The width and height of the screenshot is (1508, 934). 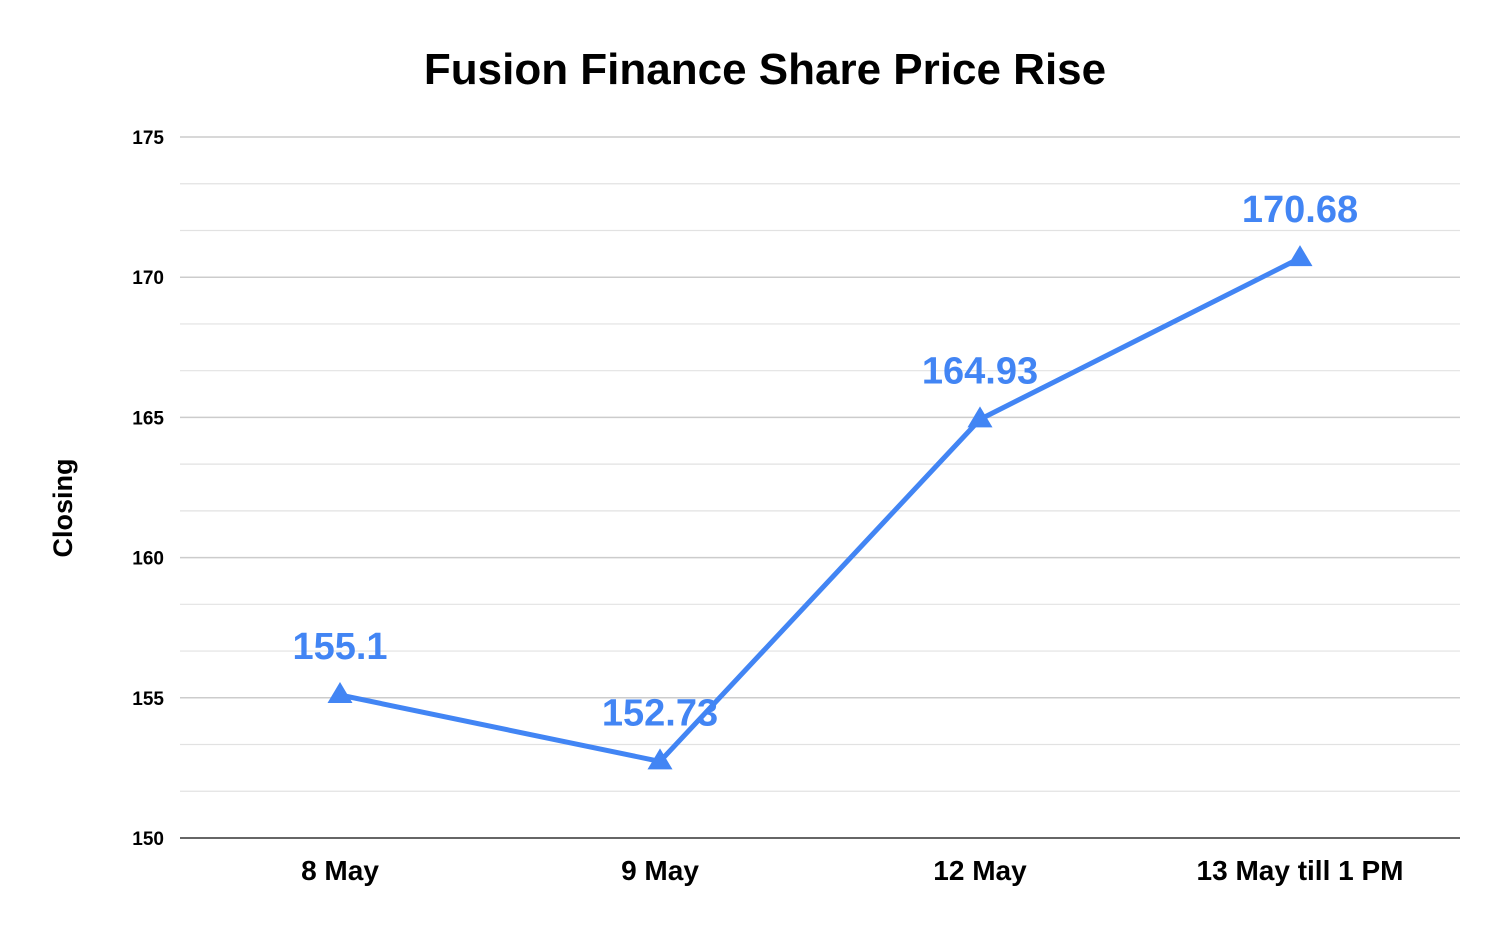 What do you see at coordinates (660, 713) in the screenshot?
I see `data-label: 152.73` at bounding box center [660, 713].